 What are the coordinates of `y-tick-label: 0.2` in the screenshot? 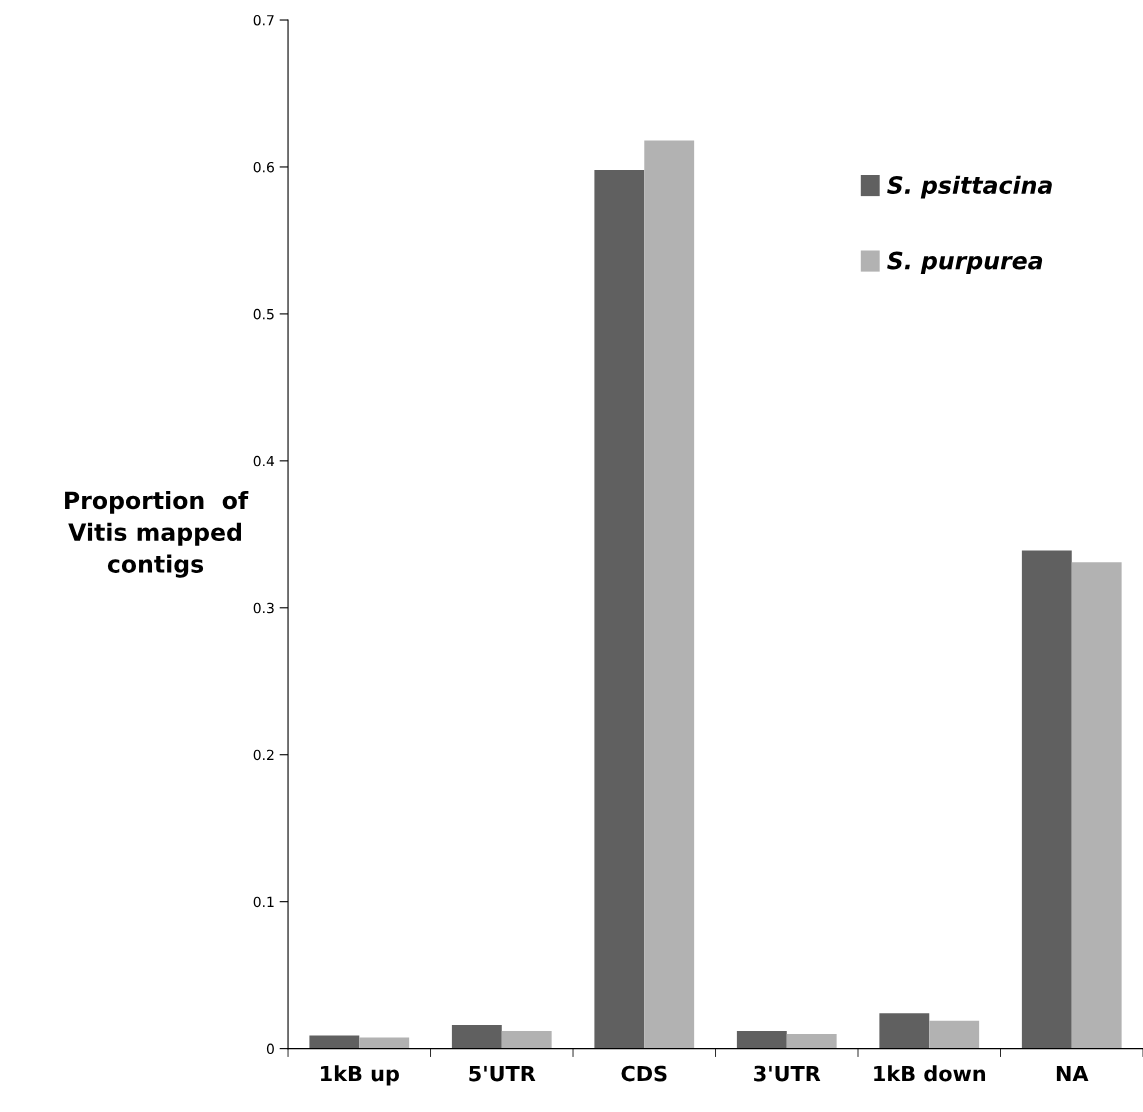 It's located at (263, 755).